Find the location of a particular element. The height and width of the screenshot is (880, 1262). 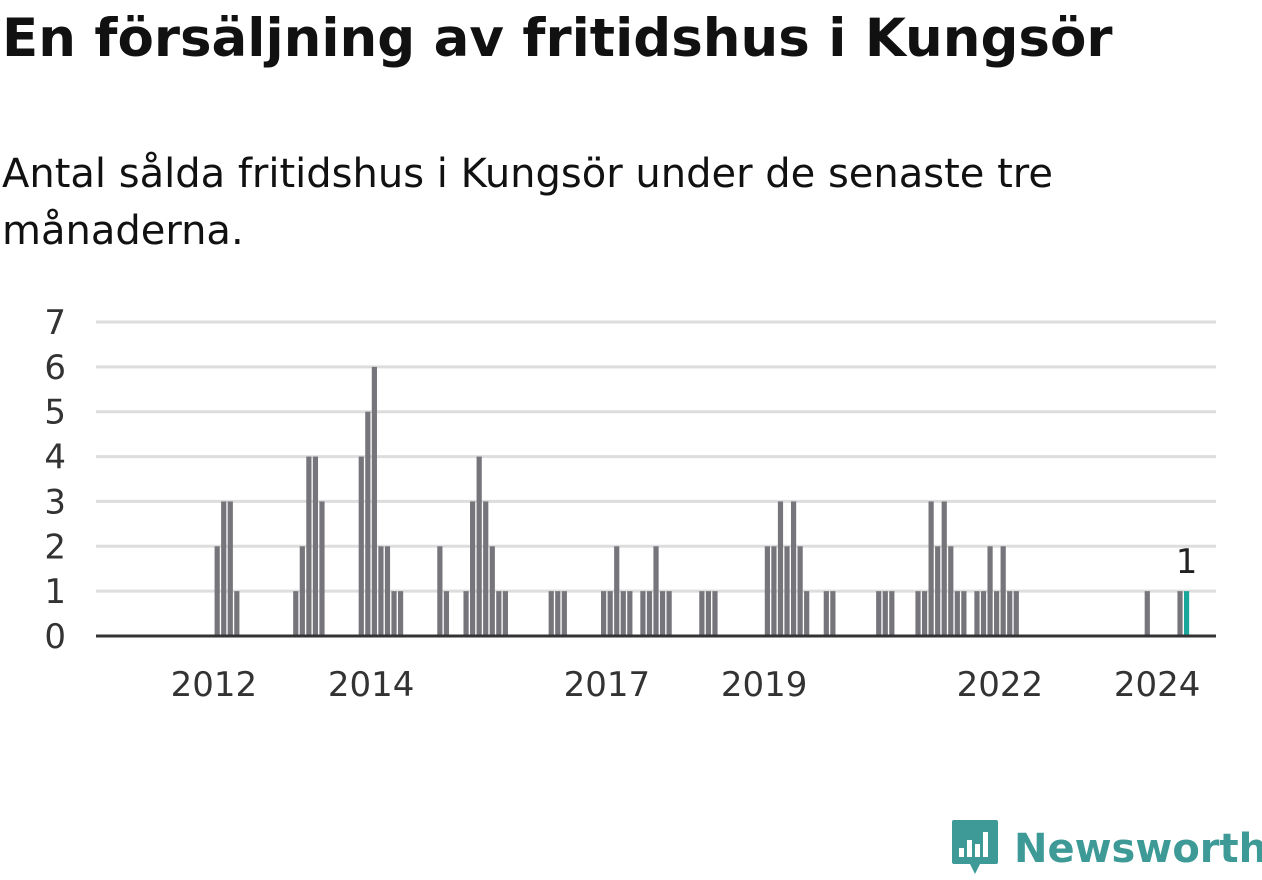

y-tick-label: 0 is located at coordinates (55, 637).